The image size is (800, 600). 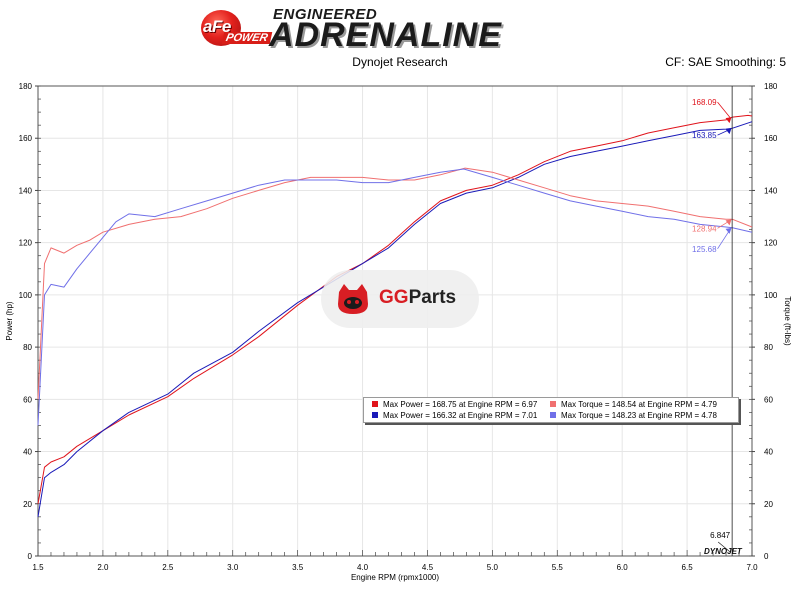 I want to click on gg-mascot-icon, so click(x=353, y=299).